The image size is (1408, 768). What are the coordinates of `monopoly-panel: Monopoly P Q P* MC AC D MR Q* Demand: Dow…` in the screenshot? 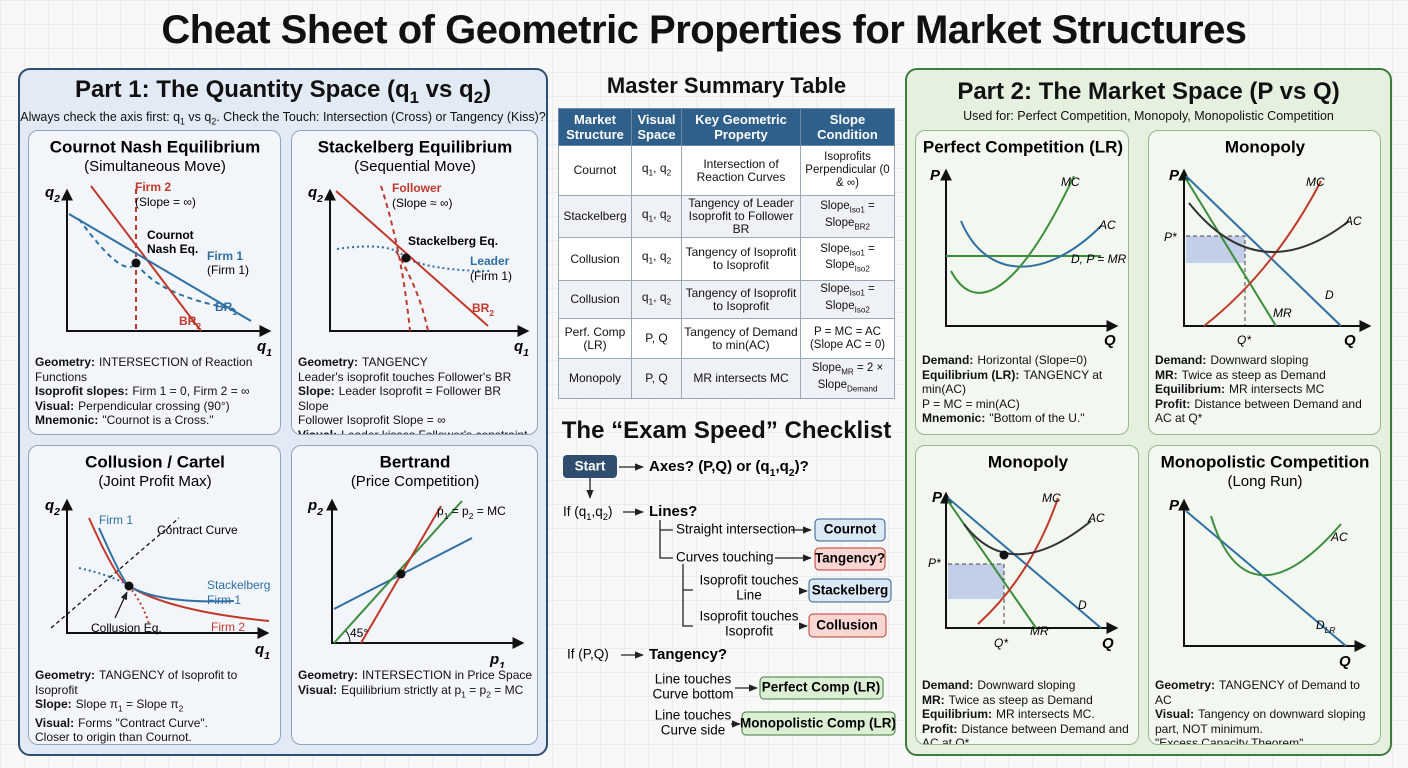 It's located at (1027, 595).